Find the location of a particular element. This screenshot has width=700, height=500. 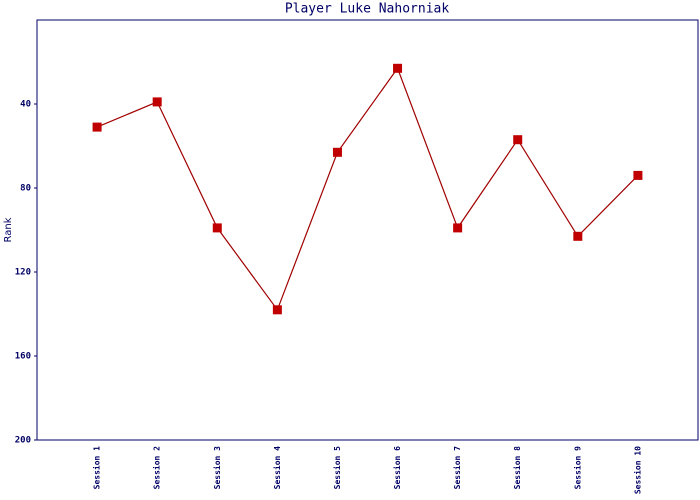

x-tick-label: Session 5 is located at coordinates (337, 468).